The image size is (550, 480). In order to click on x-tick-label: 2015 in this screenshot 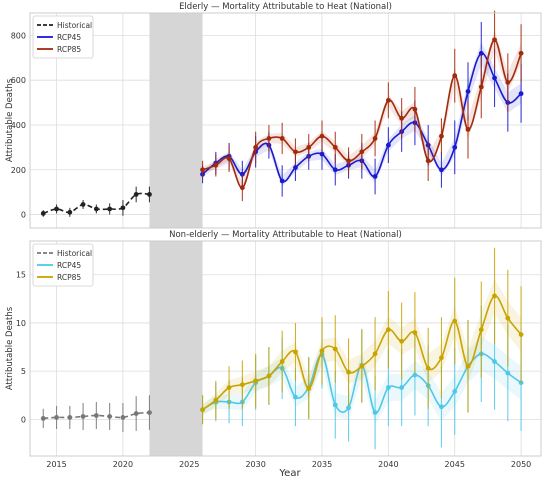, I will do `click(56, 464)`.